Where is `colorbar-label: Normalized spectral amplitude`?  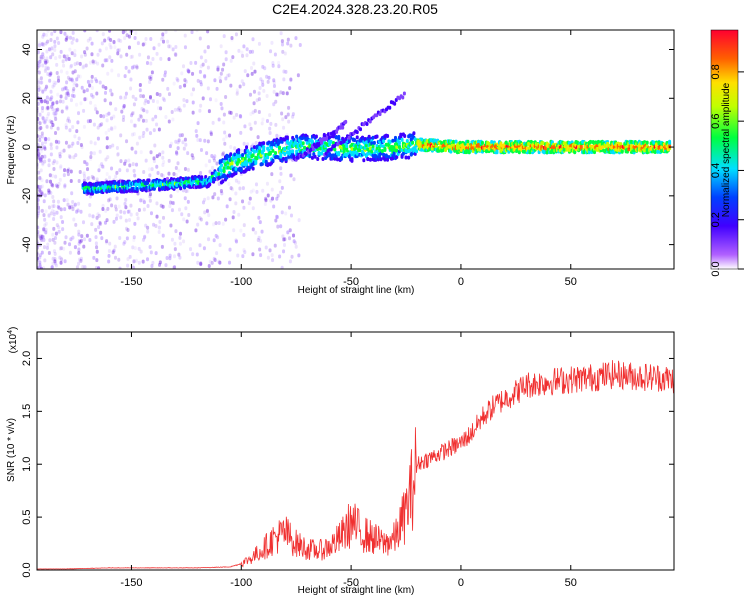 colorbar-label: Normalized spectral amplitude is located at coordinates (726, 149).